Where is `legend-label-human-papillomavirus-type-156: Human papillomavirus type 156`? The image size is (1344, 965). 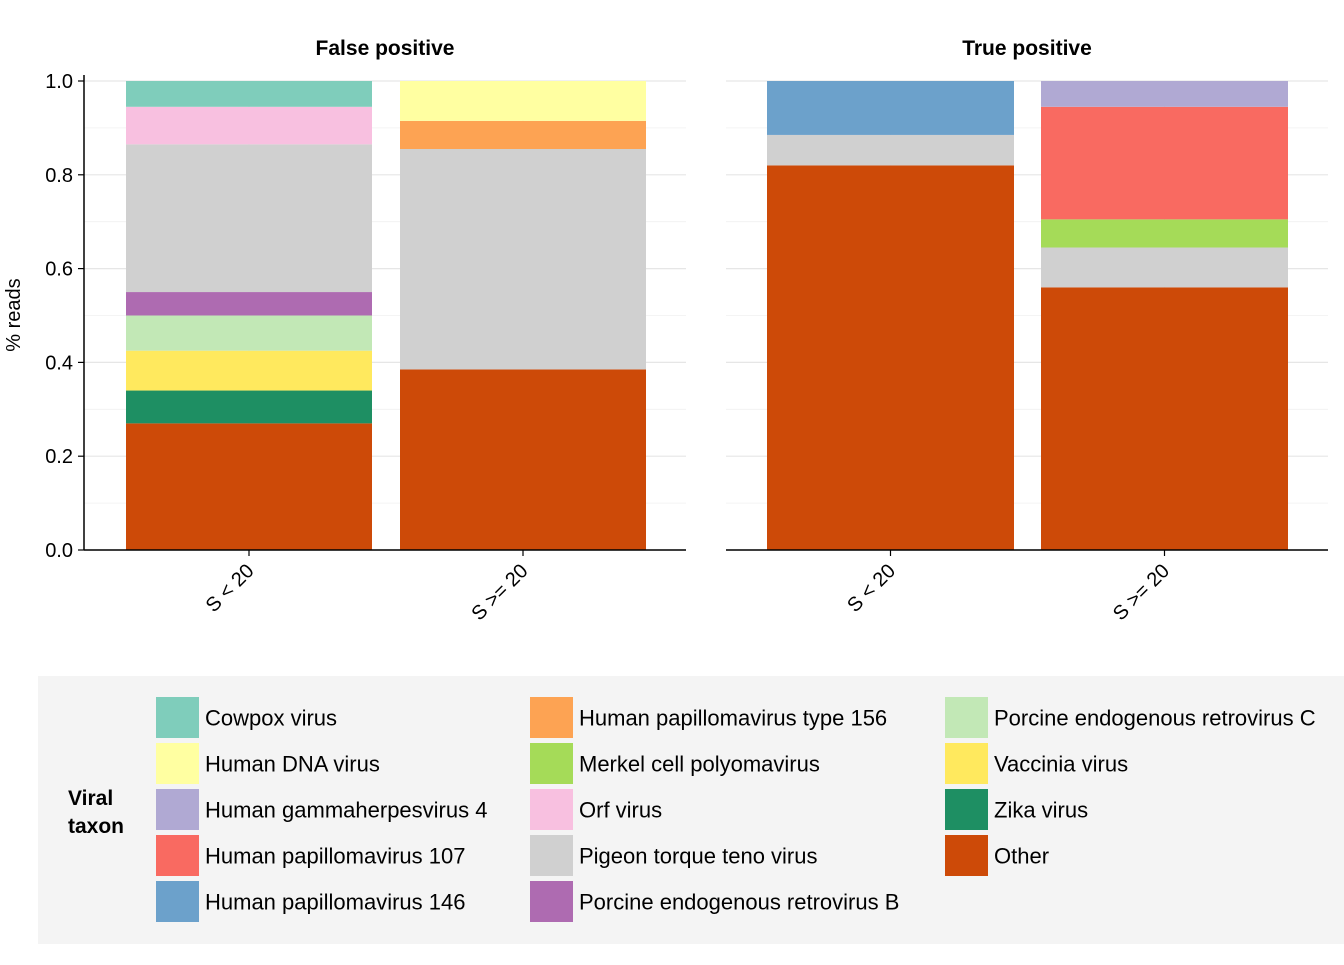
legend-label-human-papillomavirus-type-156: Human papillomavirus type 156 is located at coordinates (733, 718).